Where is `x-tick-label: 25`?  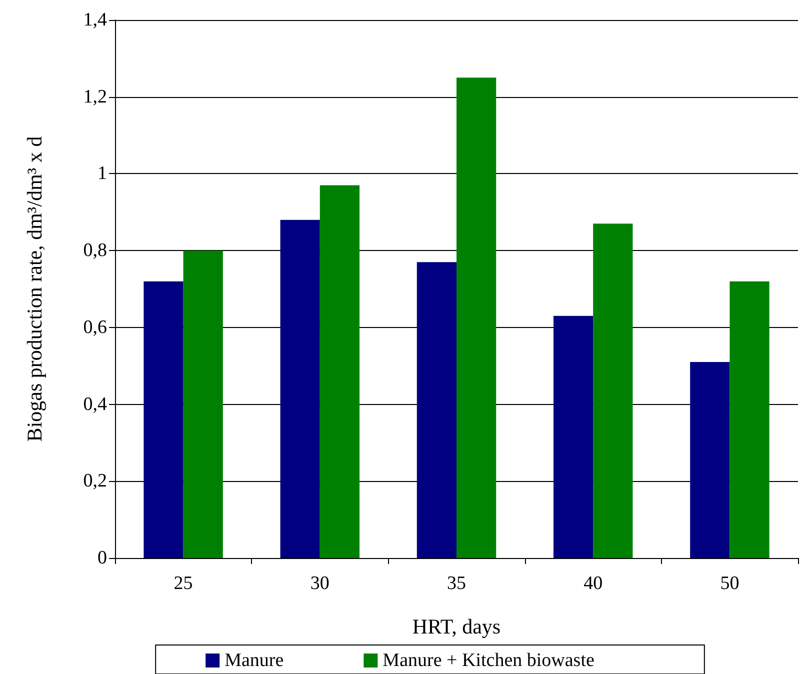
x-tick-label: 25 is located at coordinates (183, 583).